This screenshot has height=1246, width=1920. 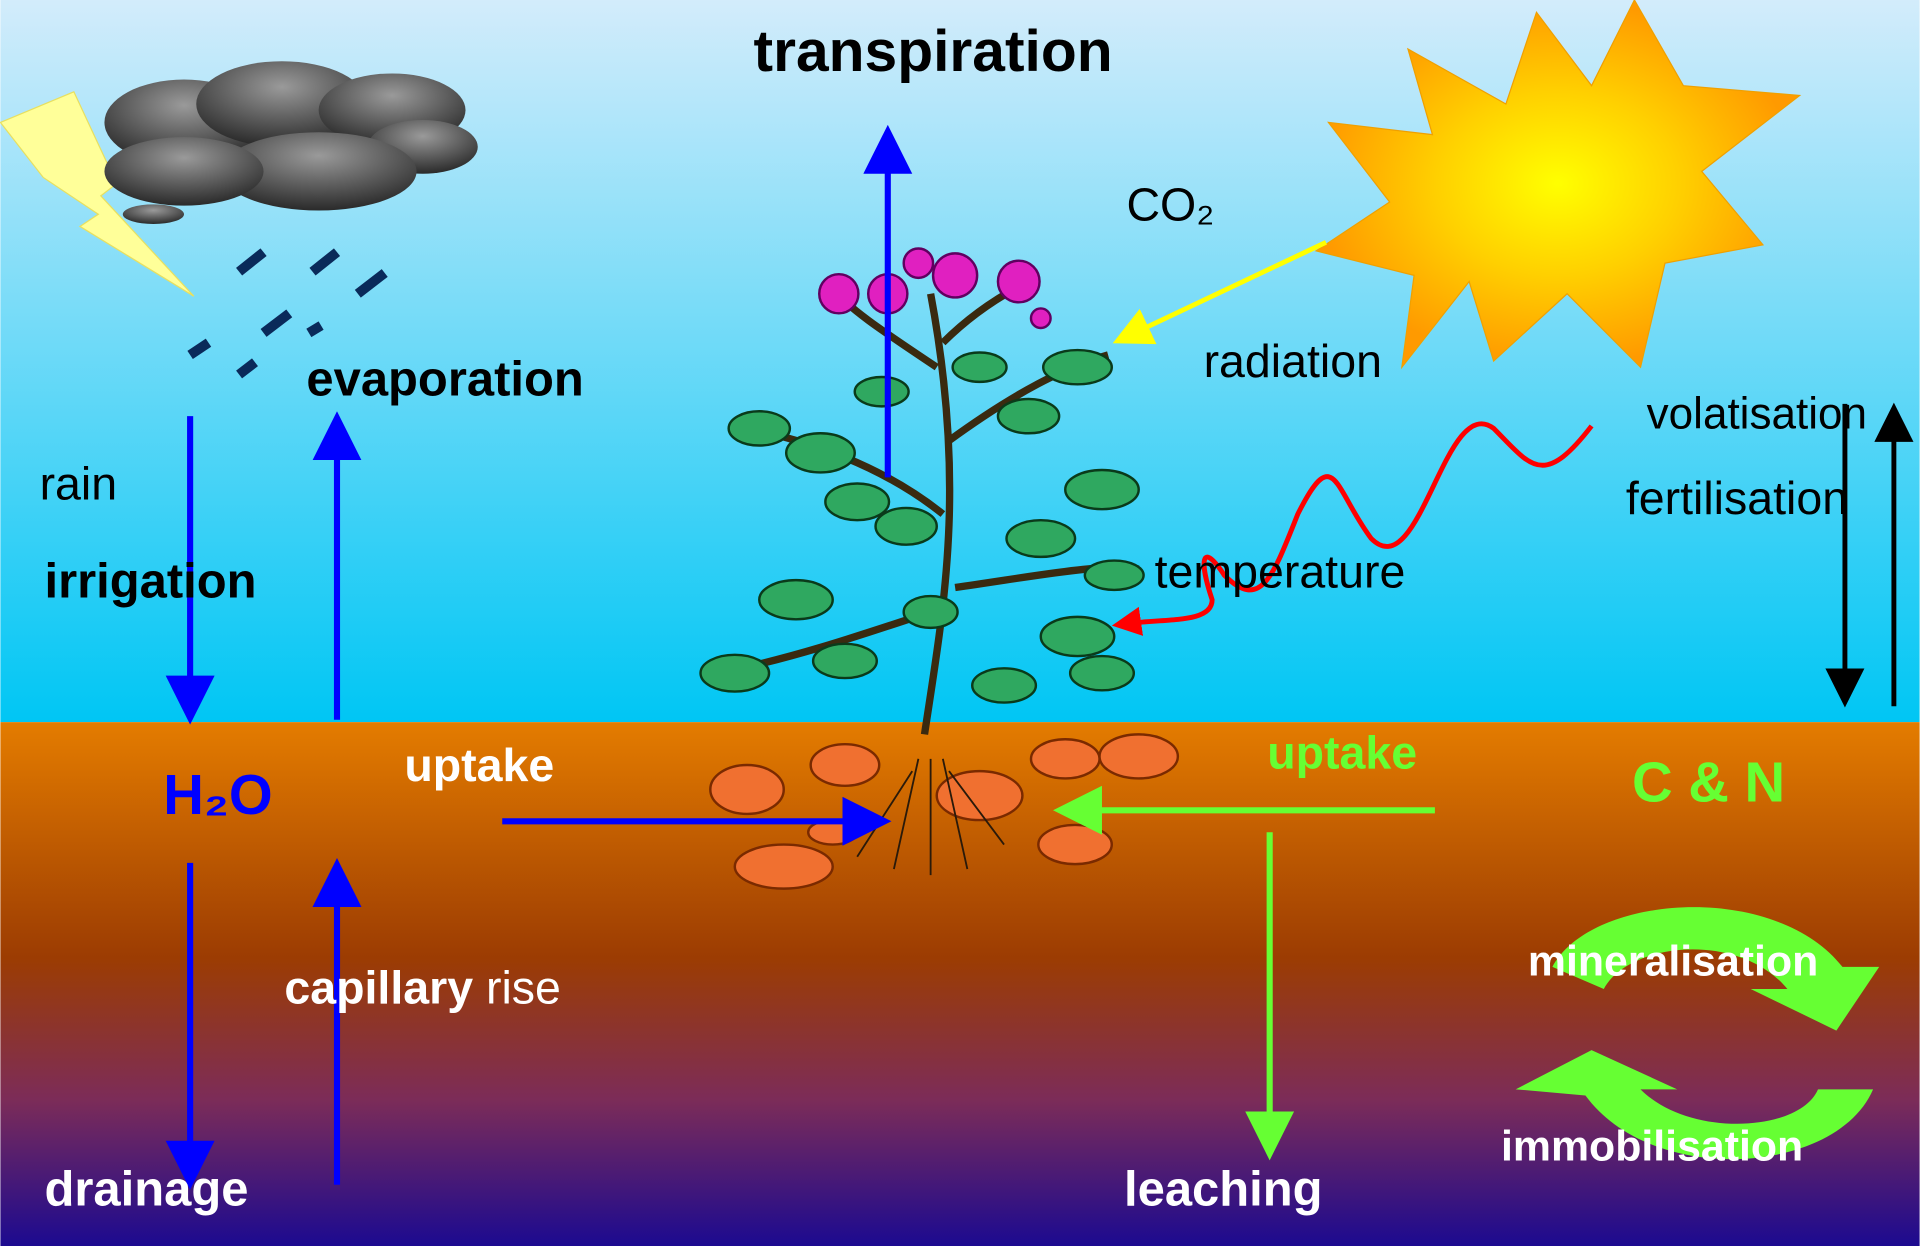 I want to click on plant, so click(x=939, y=568).